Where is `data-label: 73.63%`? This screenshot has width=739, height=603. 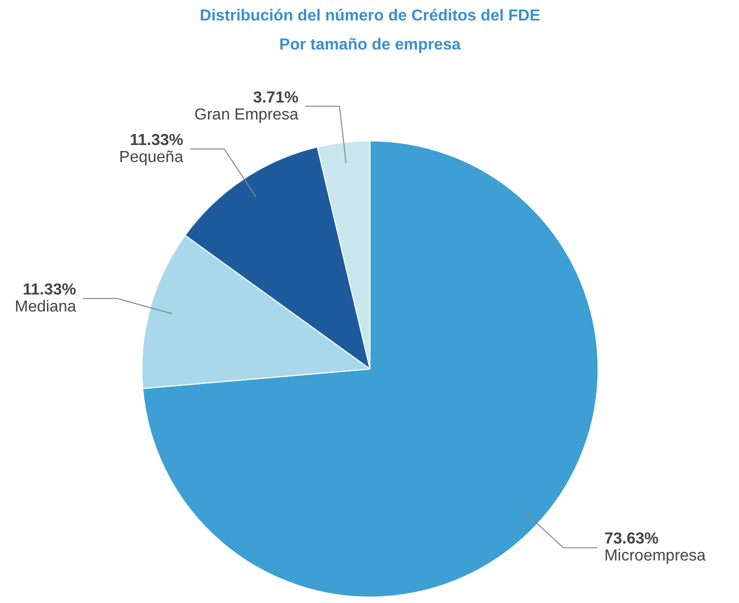 data-label: 73.63% is located at coordinates (631, 539).